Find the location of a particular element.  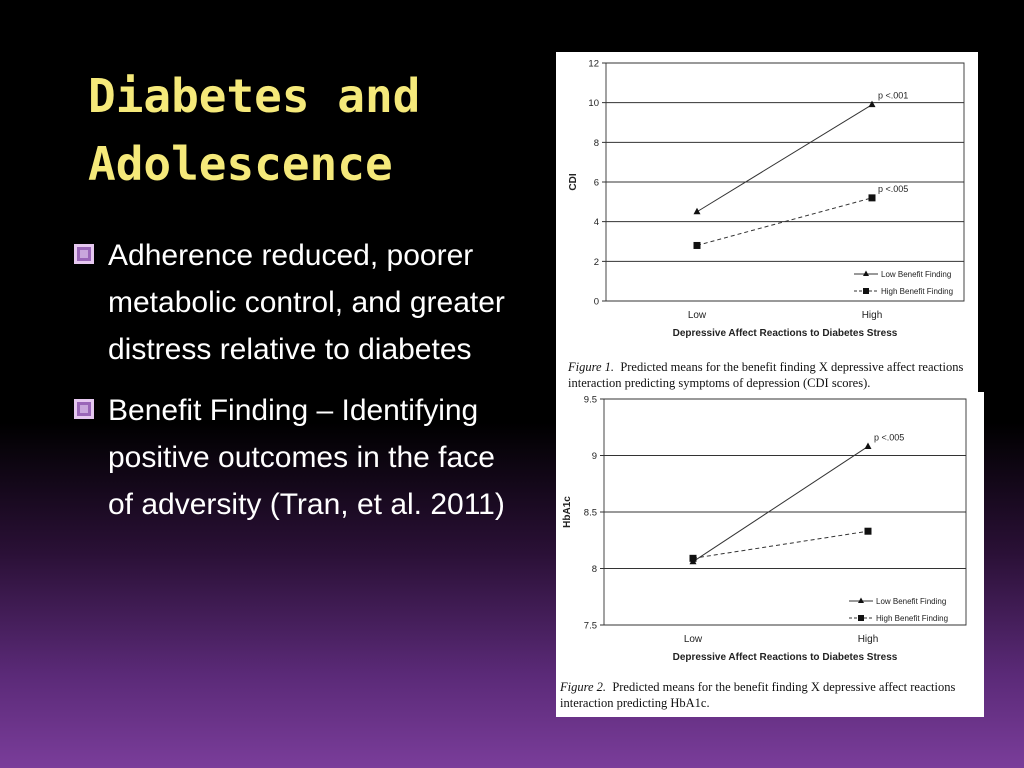

y-tick-label: 9.5 is located at coordinates (590, 400).